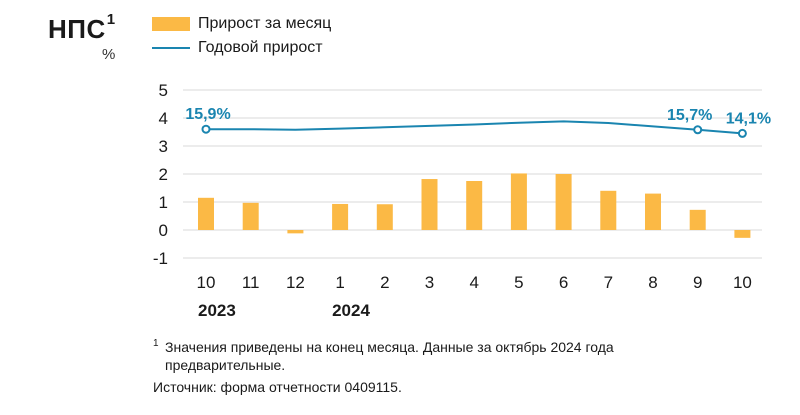 The width and height of the screenshot is (800, 415). What do you see at coordinates (251, 282) in the screenshot?
I see `x-tick-label: 11` at bounding box center [251, 282].